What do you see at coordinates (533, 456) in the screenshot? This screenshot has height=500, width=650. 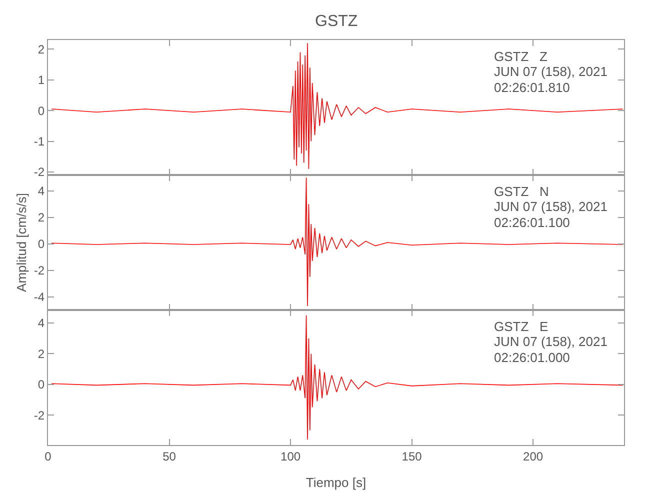 I see `x-tick-label: 200` at bounding box center [533, 456].